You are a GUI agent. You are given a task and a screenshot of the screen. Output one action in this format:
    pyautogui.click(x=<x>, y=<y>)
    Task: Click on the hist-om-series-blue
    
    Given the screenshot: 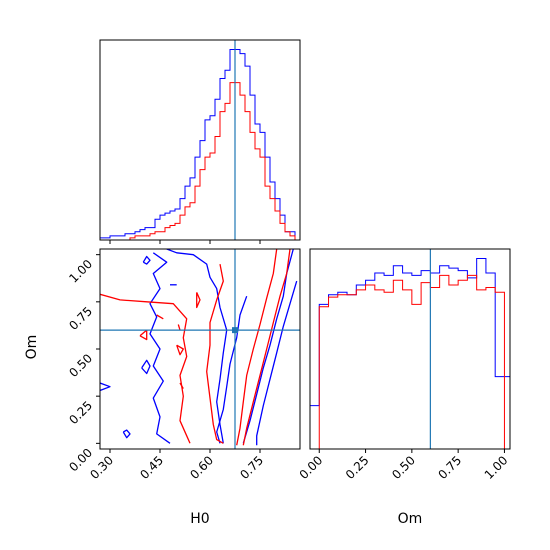 What is the action you would take?
    pyautogui.click(x=410, y=353)
    